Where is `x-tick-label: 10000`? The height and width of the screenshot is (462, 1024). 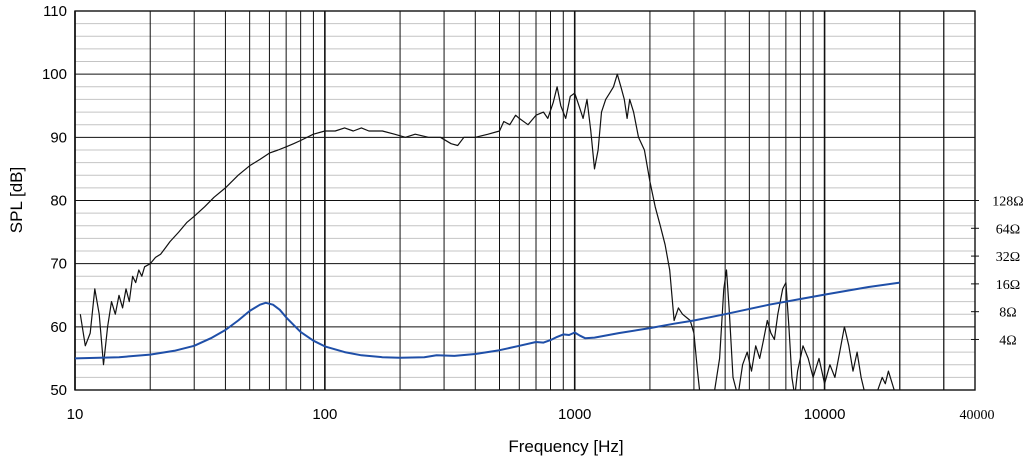 x-tick-label: 10000 is located at coordinates (825, 414).